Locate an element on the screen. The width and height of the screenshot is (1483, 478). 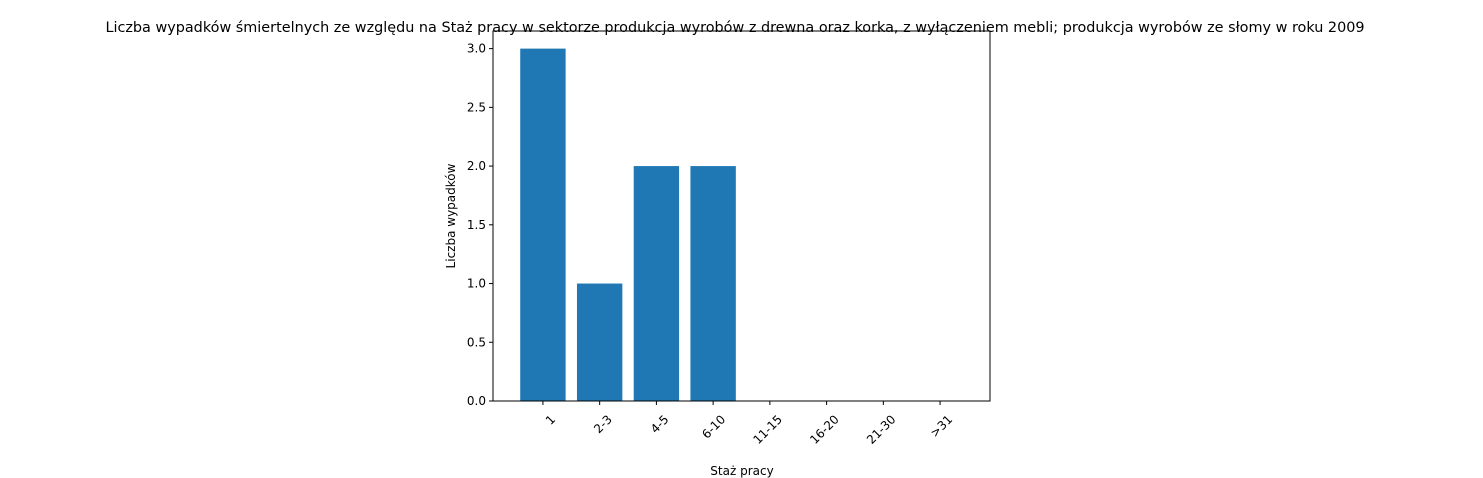
x-tick-label: 11-15 is located at coordinates (768, 429).